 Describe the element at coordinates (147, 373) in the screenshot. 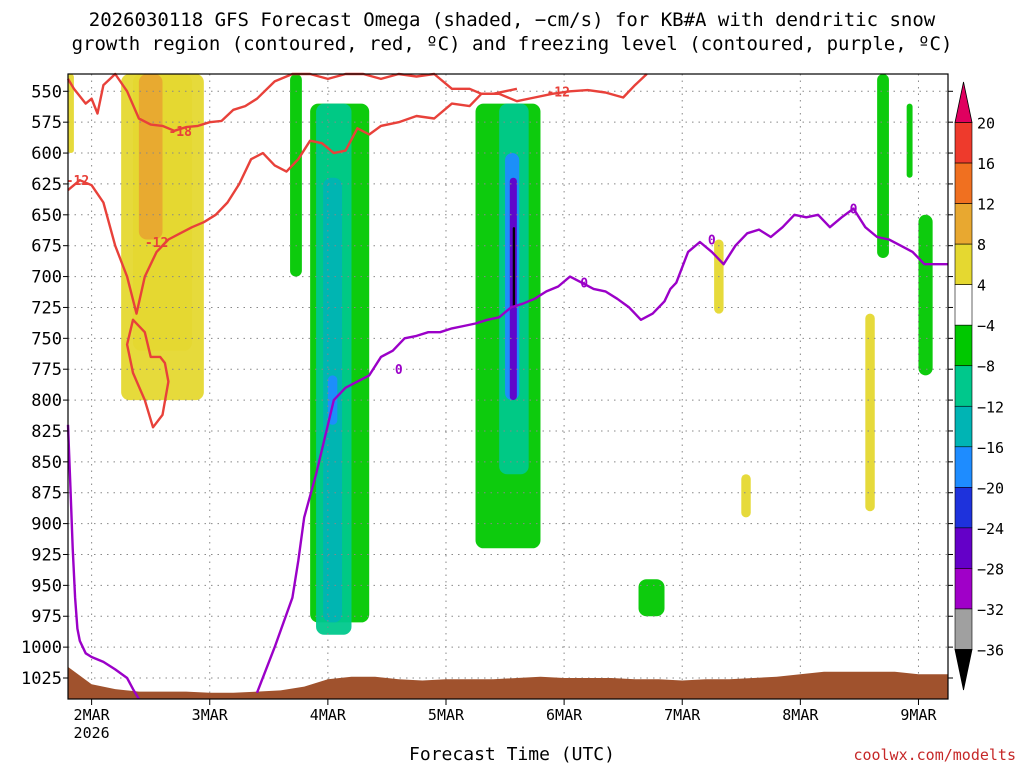

I see `snow-growth-pocket-contour` at that location.